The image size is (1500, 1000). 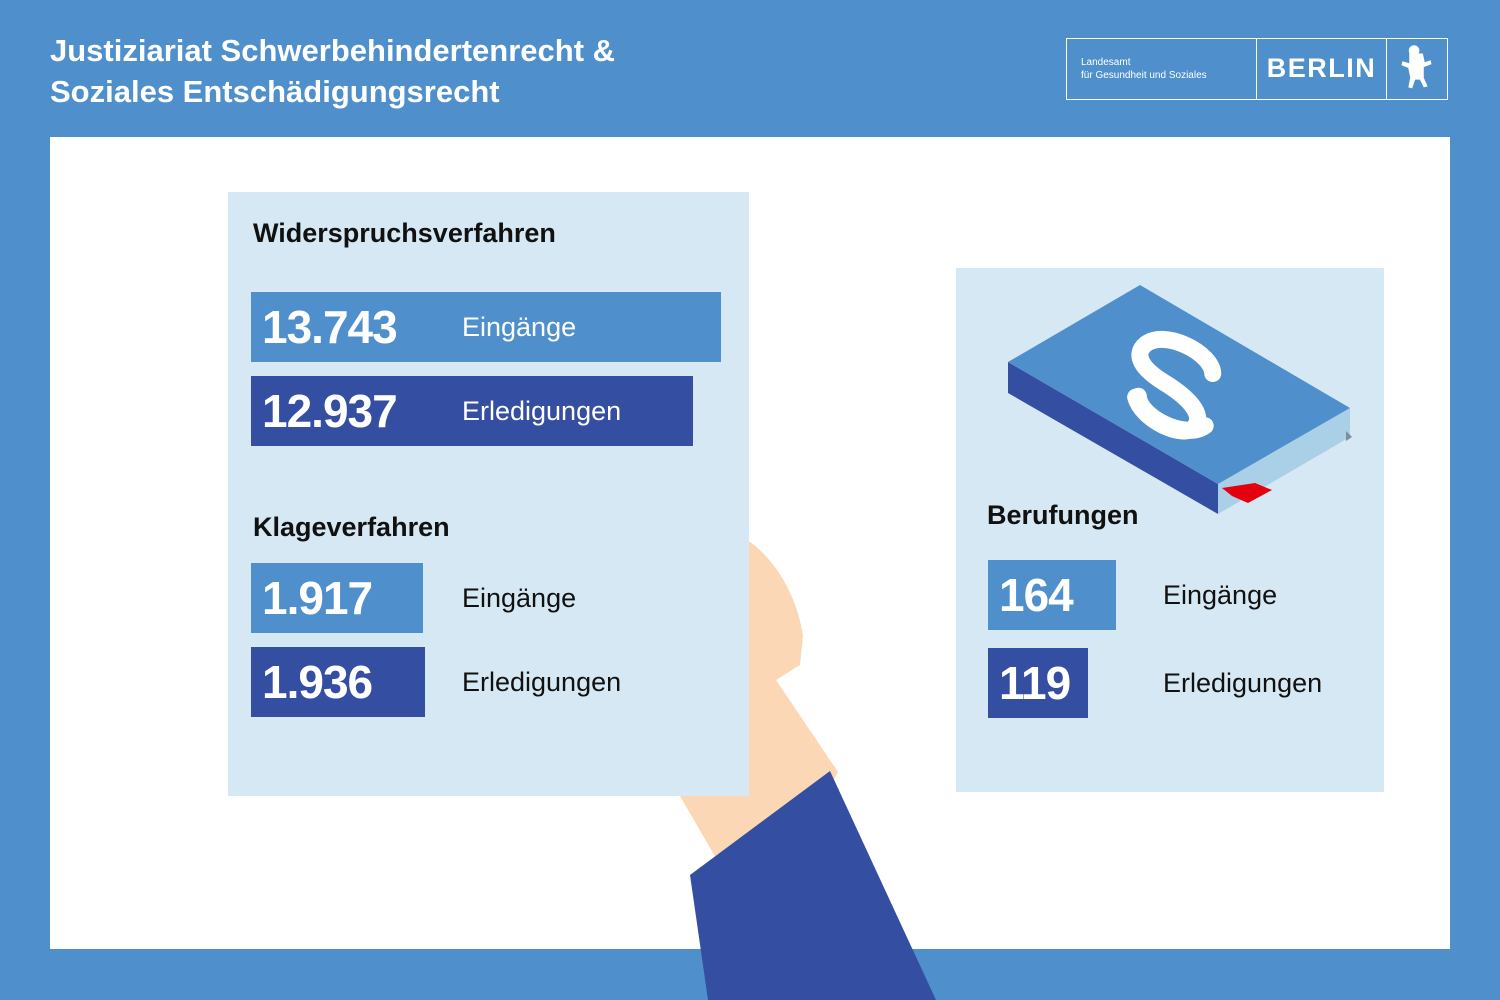 What do you see at coordinates (519, 598) in the screenshot?
I see `category-label-klage-eingaenge: Eingänge` at bounding box center [519, 598].